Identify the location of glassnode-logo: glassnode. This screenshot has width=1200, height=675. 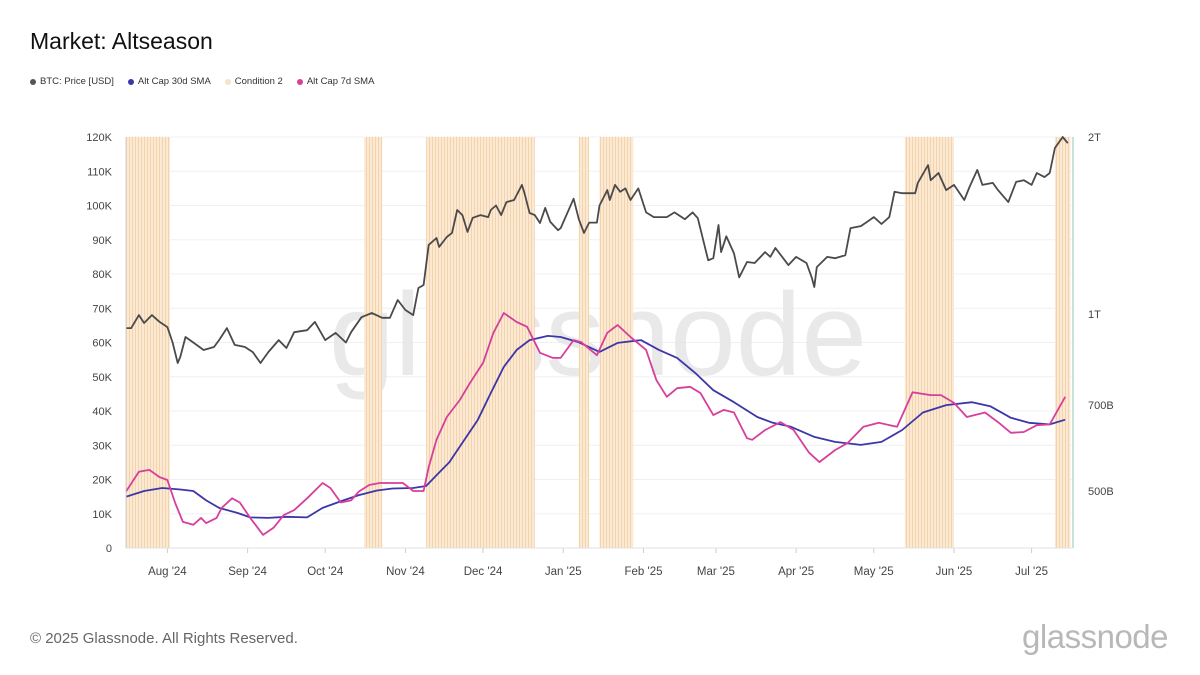
(1095, 636).